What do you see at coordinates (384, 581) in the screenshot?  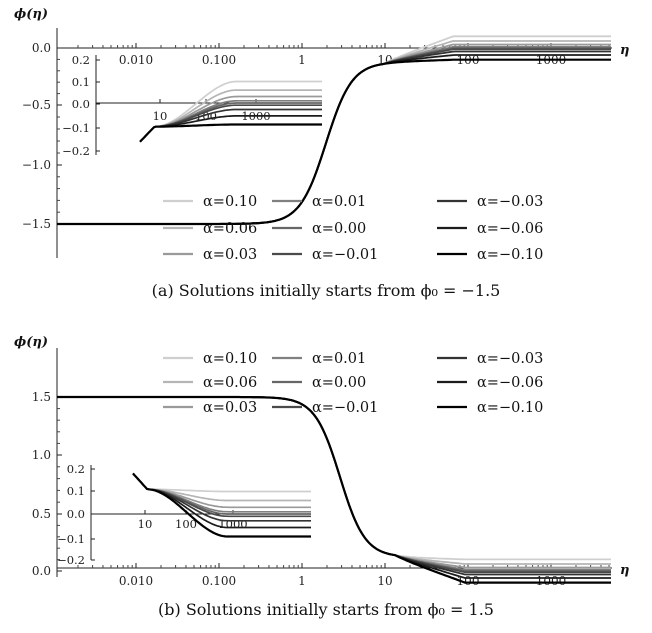 I see `x-tick-label: 10` at bounding box center [384, 581].